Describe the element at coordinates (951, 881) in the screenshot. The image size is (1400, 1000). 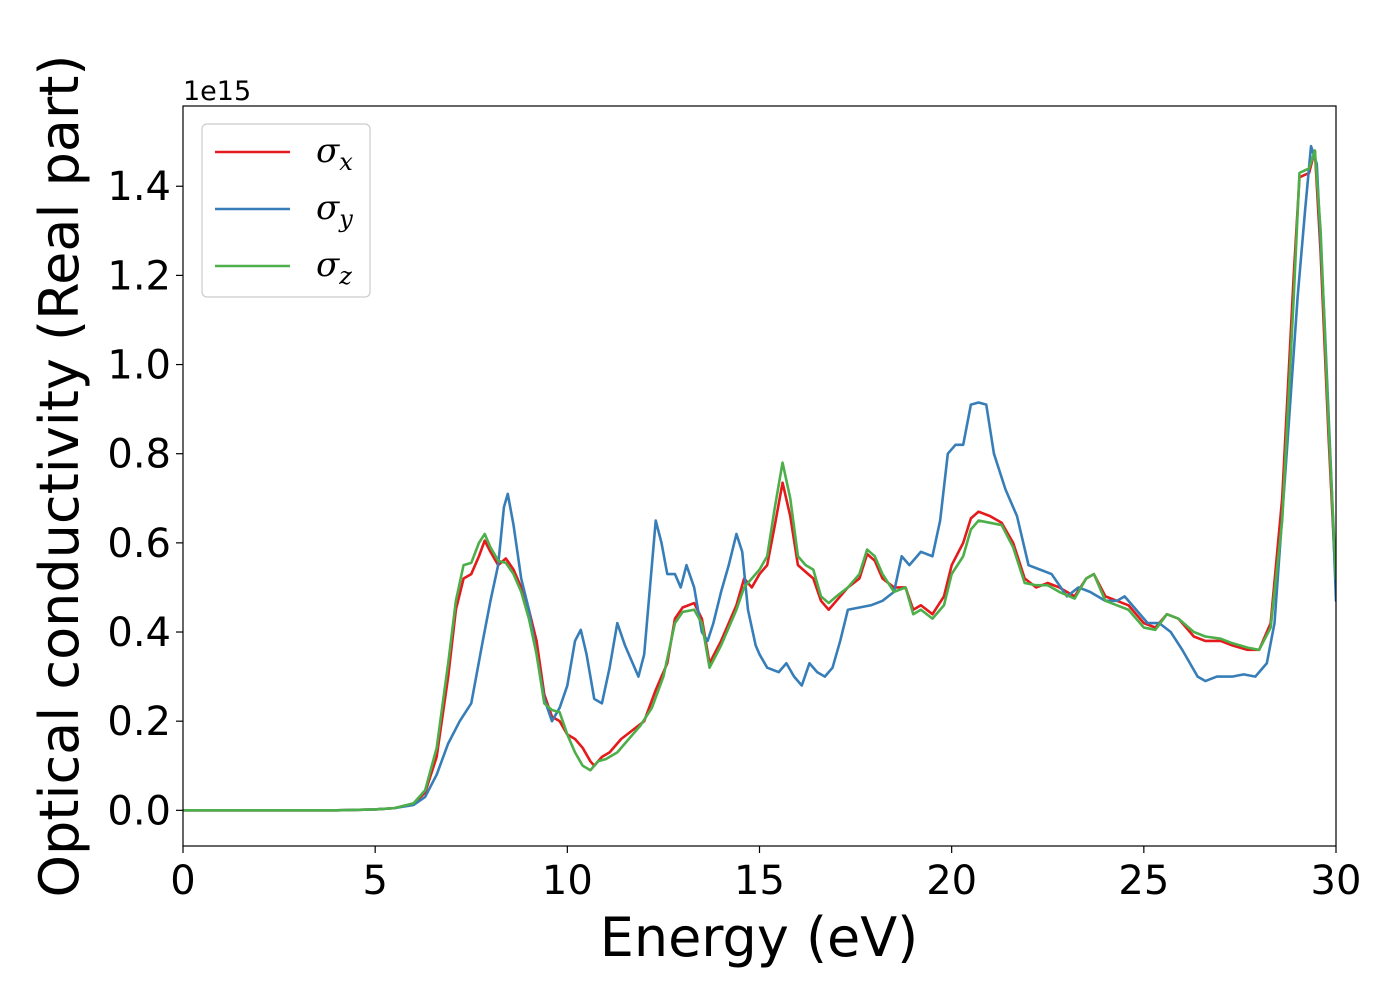
I see `x-tick-label: 20` at that location.